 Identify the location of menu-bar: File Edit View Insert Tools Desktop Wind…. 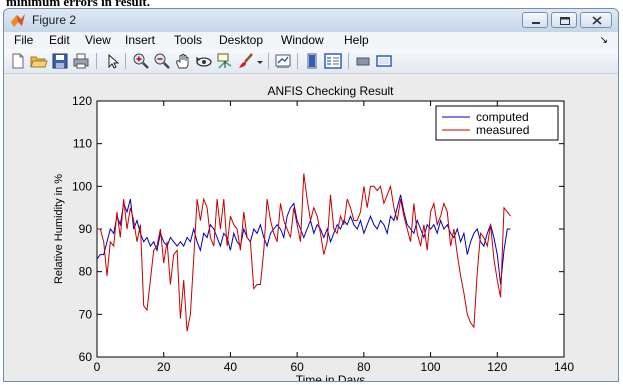
(311, 40).